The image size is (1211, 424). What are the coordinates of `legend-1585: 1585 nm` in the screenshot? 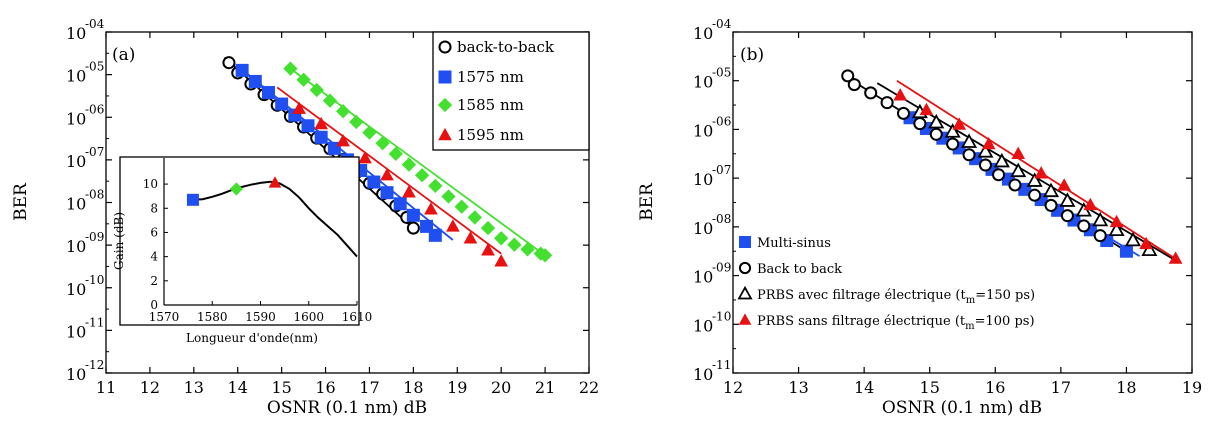 It's located at (490, 105).